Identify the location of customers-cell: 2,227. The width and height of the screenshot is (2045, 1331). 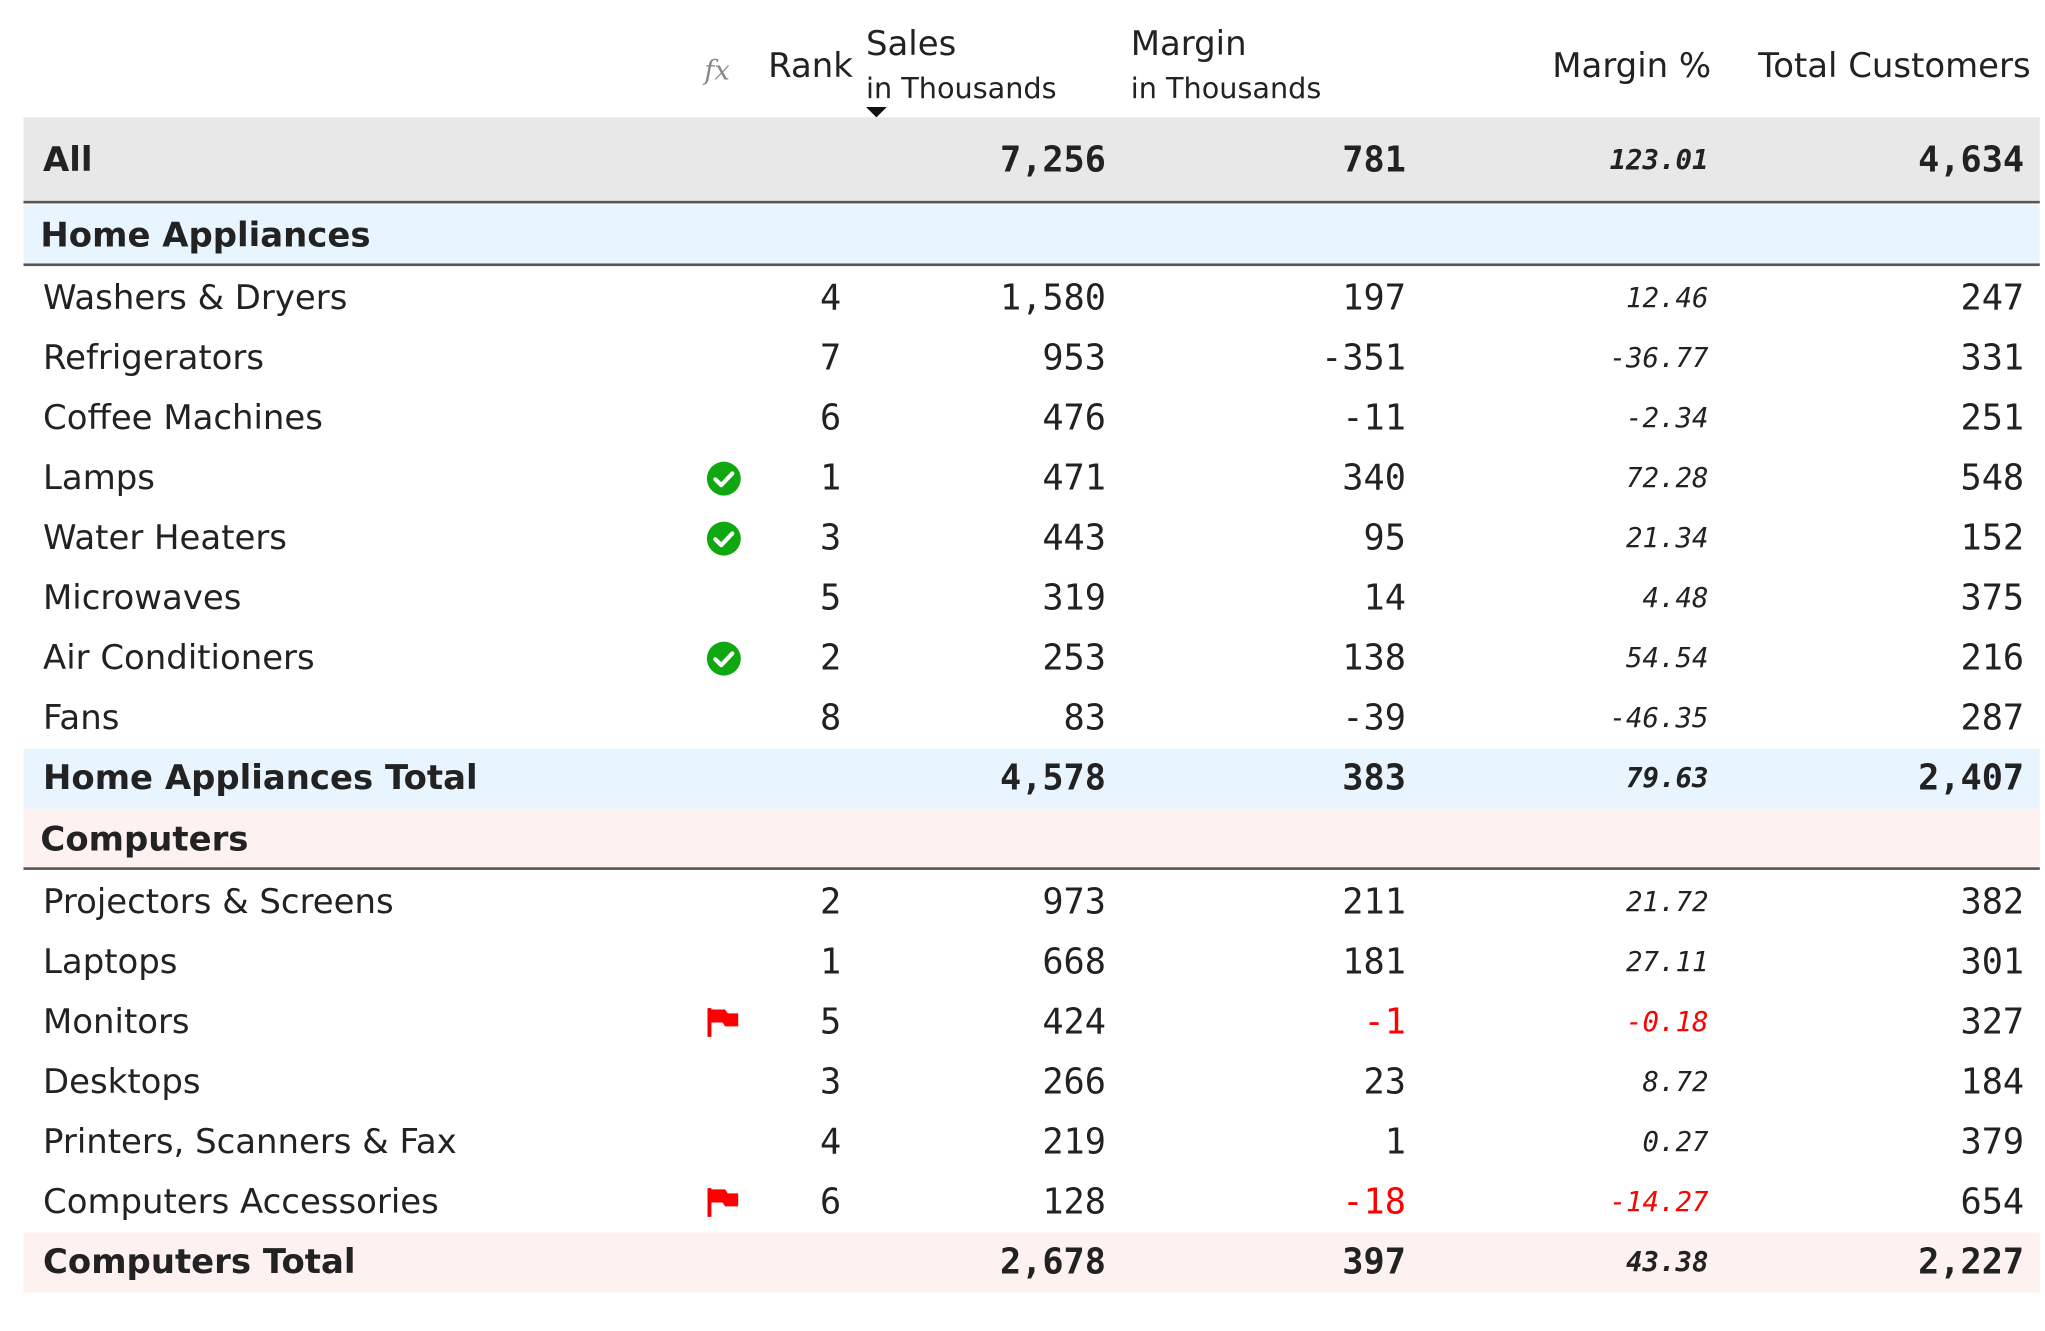
(1971, 1262).